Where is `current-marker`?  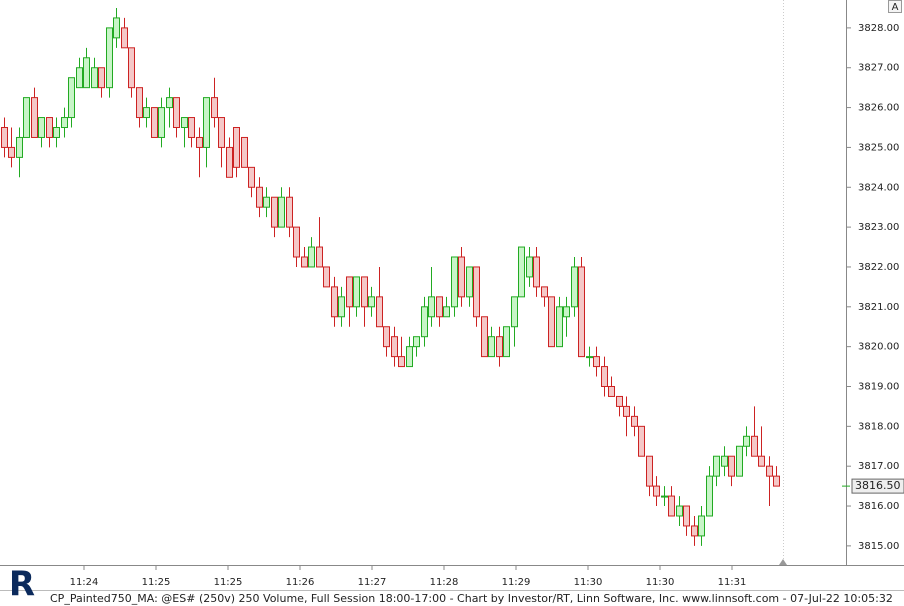
current-marker is located at coordinates (783, 562).